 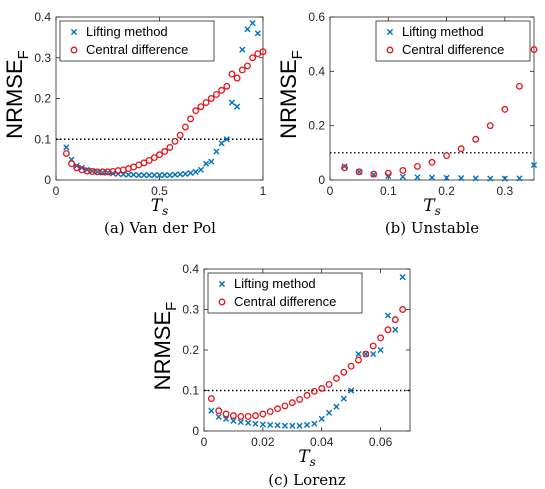 What do you see at coordinates (307, 480) in the screenshot?
I see `panel-caption: (c) Lorenz` at bounding box center [307, 480].